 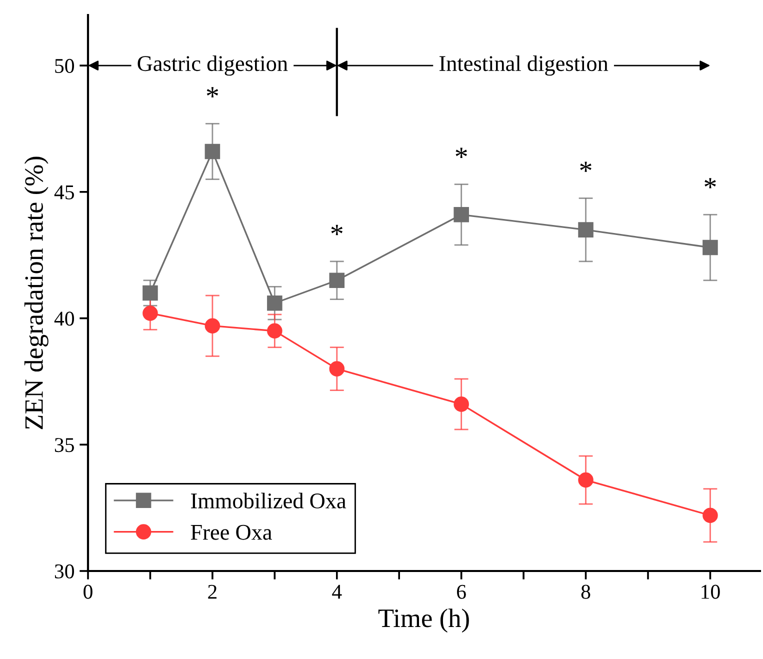 I want to click on x-tick-label: 0, so click(x=88, y=591).